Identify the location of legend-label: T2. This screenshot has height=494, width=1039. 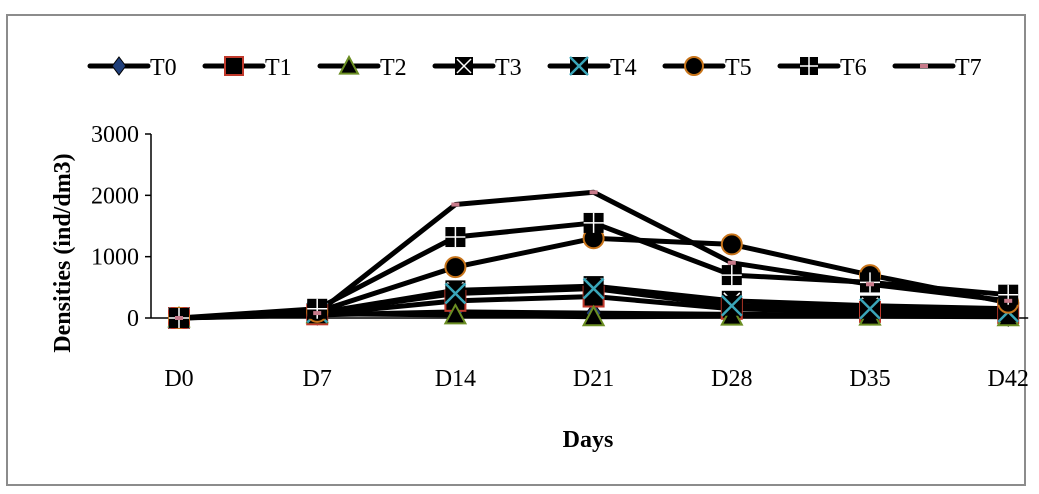
(393, 68).